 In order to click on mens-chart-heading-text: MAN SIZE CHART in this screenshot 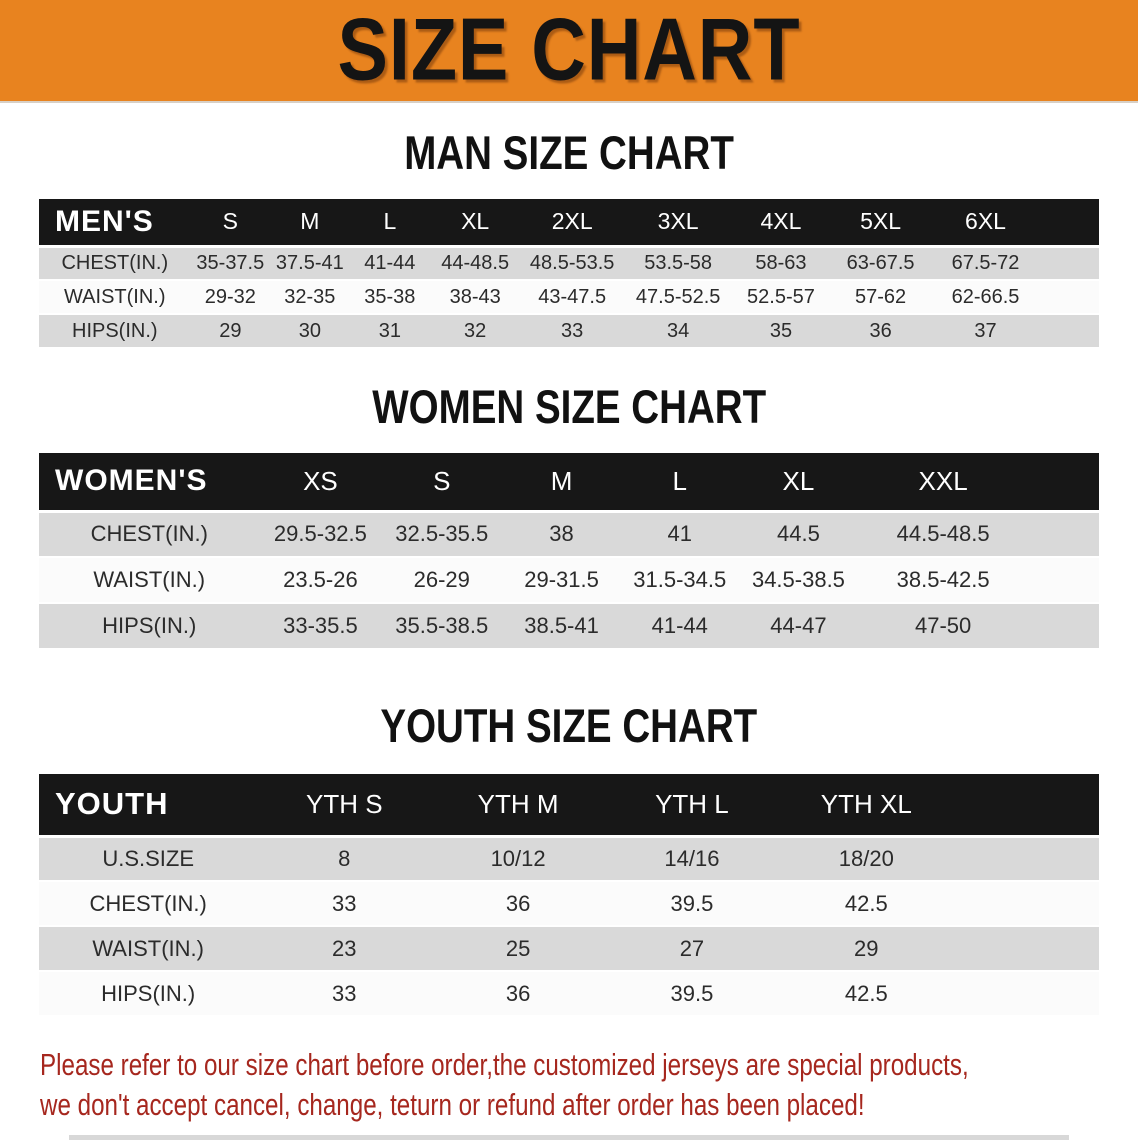, I will do `click(569, 152)`.